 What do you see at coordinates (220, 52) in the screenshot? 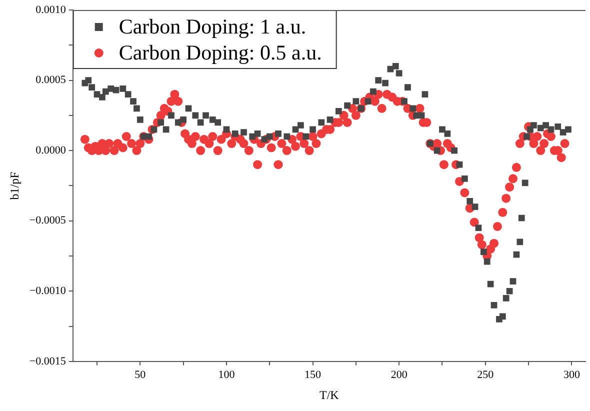
I see `legend-label: Carbon Doping: 0.5 a.u.` at bounding box center [220, 52].